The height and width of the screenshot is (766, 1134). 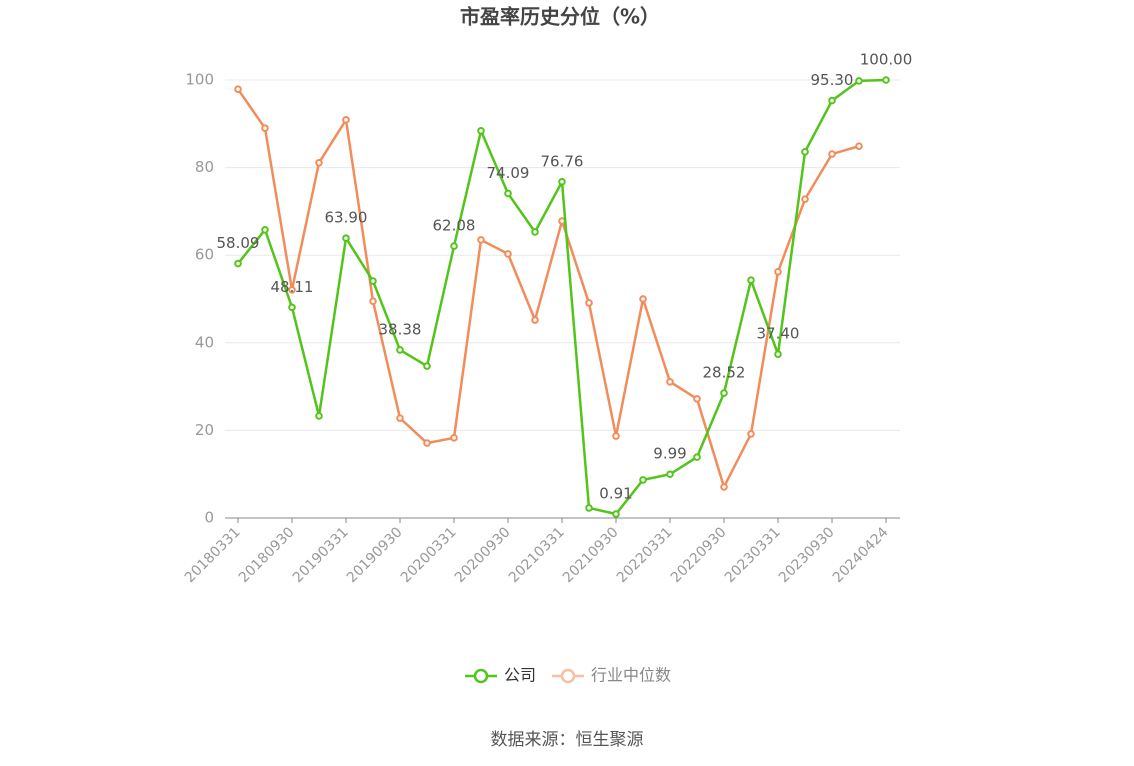 I want to click on data-label: 28.52, so click(x=724, y=373).